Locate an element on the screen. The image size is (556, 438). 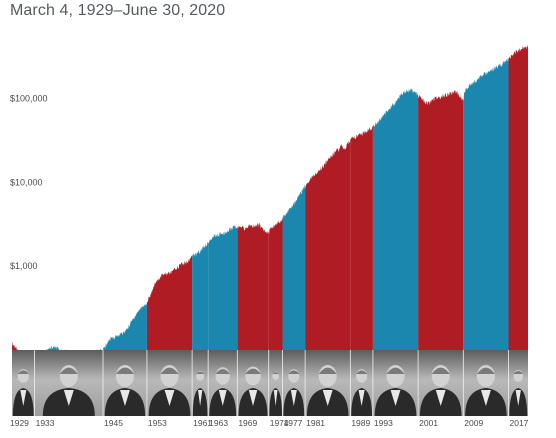
x-tick-label-13: 2009 is located at coordinates (473, 423).